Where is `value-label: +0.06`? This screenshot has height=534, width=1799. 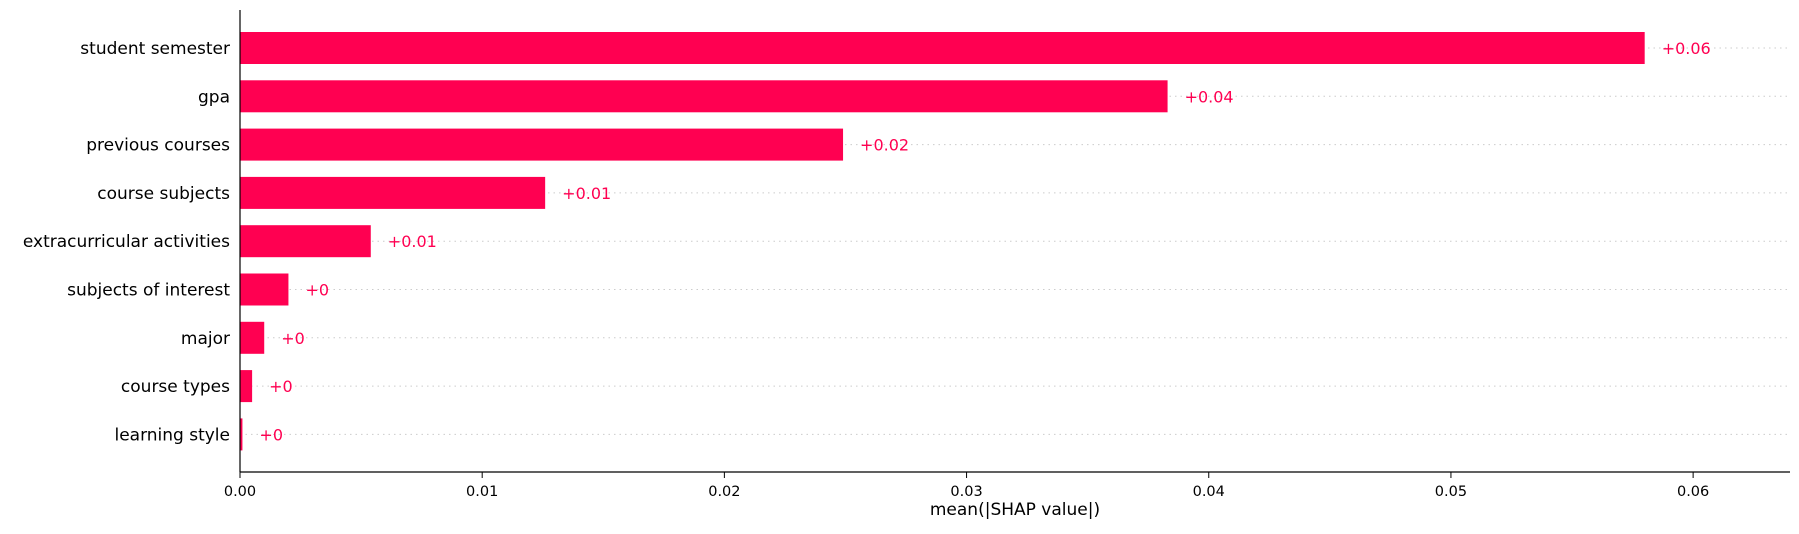
value-label: +0.06 is located at coordinates (1686, 48).